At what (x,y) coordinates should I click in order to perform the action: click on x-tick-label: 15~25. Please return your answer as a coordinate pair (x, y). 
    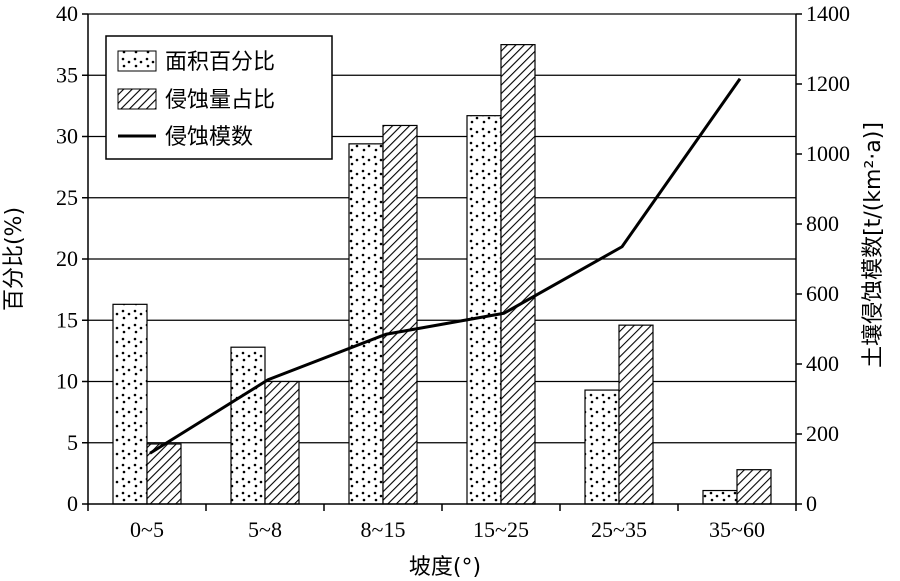
    Looking at the image, I should click on (501, 529).